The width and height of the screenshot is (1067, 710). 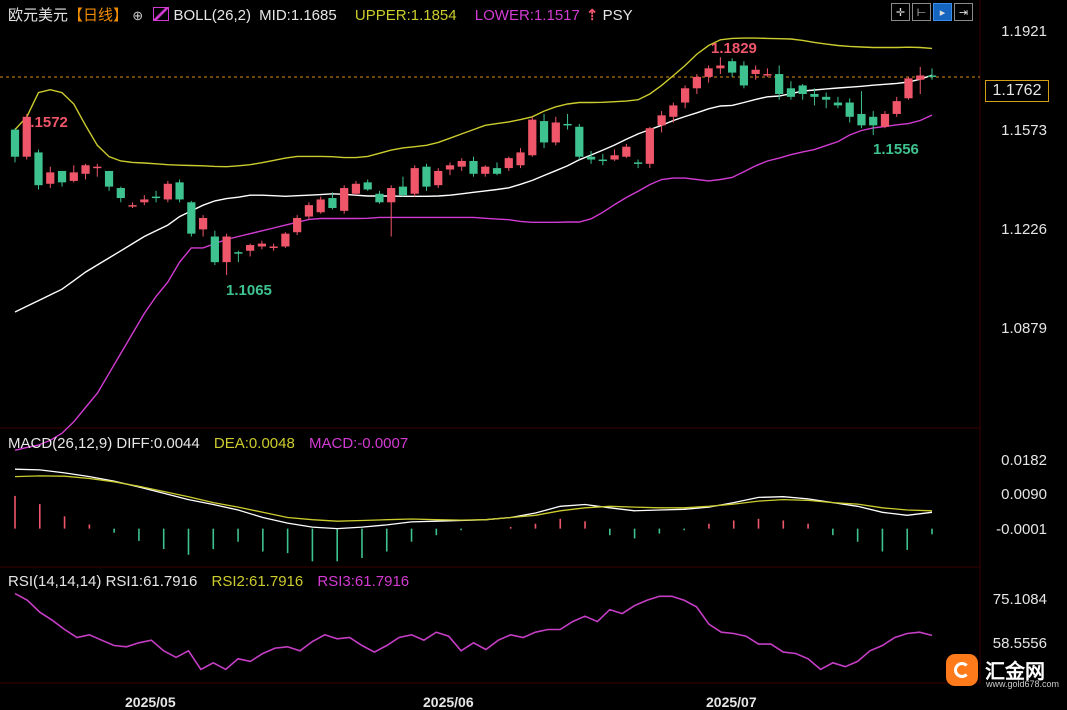 What do you see at coordinates (963, 12) in the screenshot?
I see `jump-end-icon: ⇥` at bounding box center [963, 12].